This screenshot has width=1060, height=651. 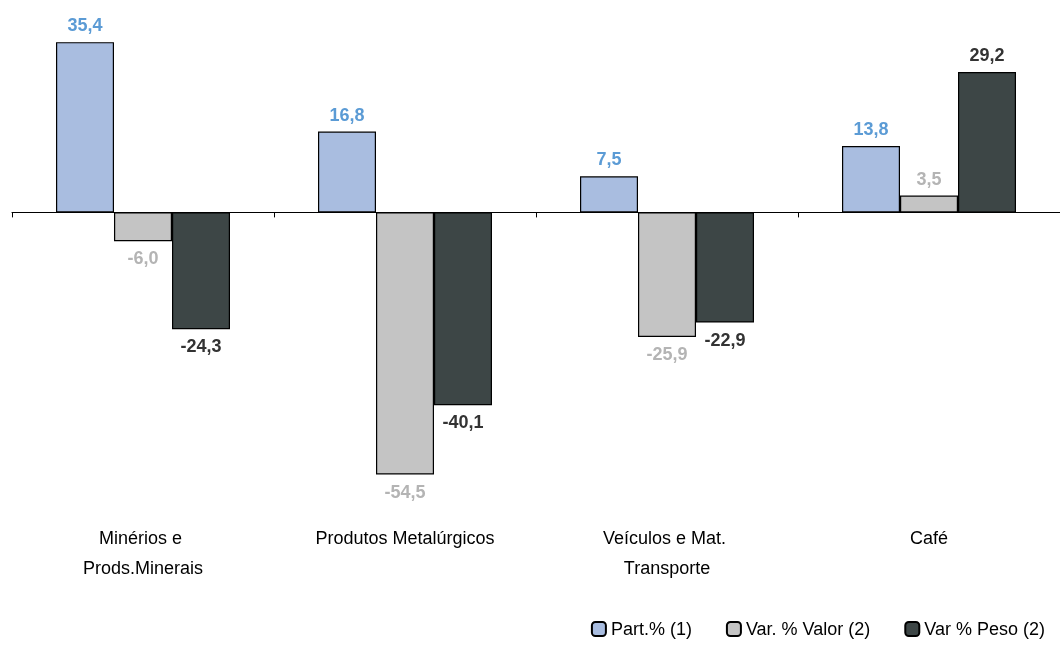 I want to click on data-label: 16,8, so click(x=347, y=114).